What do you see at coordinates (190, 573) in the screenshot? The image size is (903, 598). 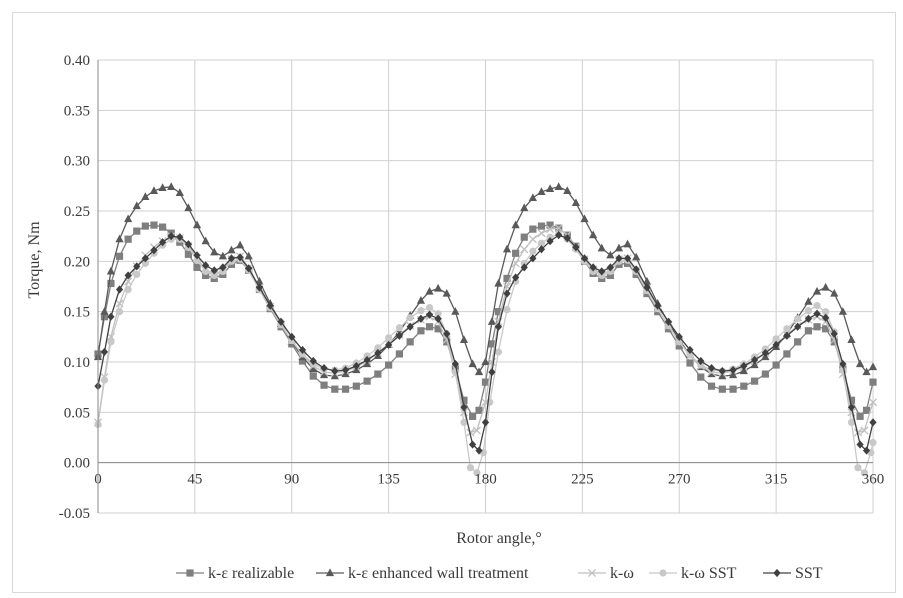 I see `legend-marker` at bounding box center [190, 573].